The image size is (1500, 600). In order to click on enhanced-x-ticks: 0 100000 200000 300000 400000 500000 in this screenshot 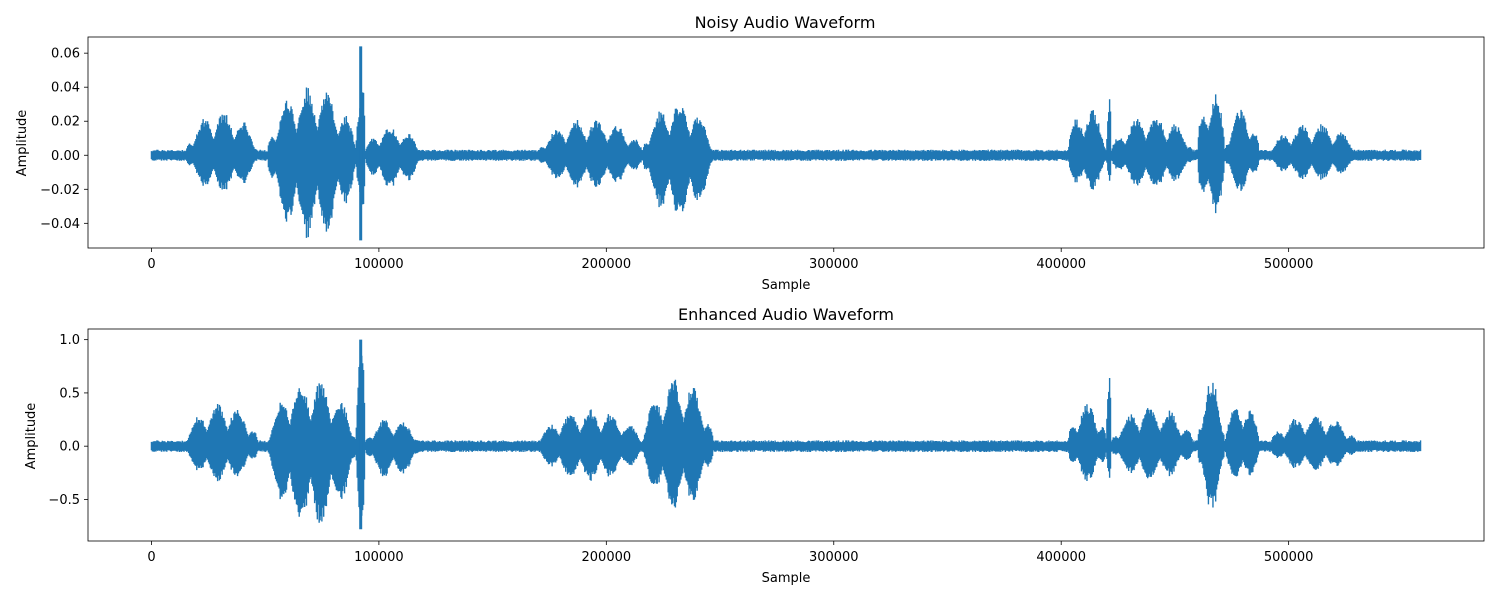, I will do `click(730, 553)`.